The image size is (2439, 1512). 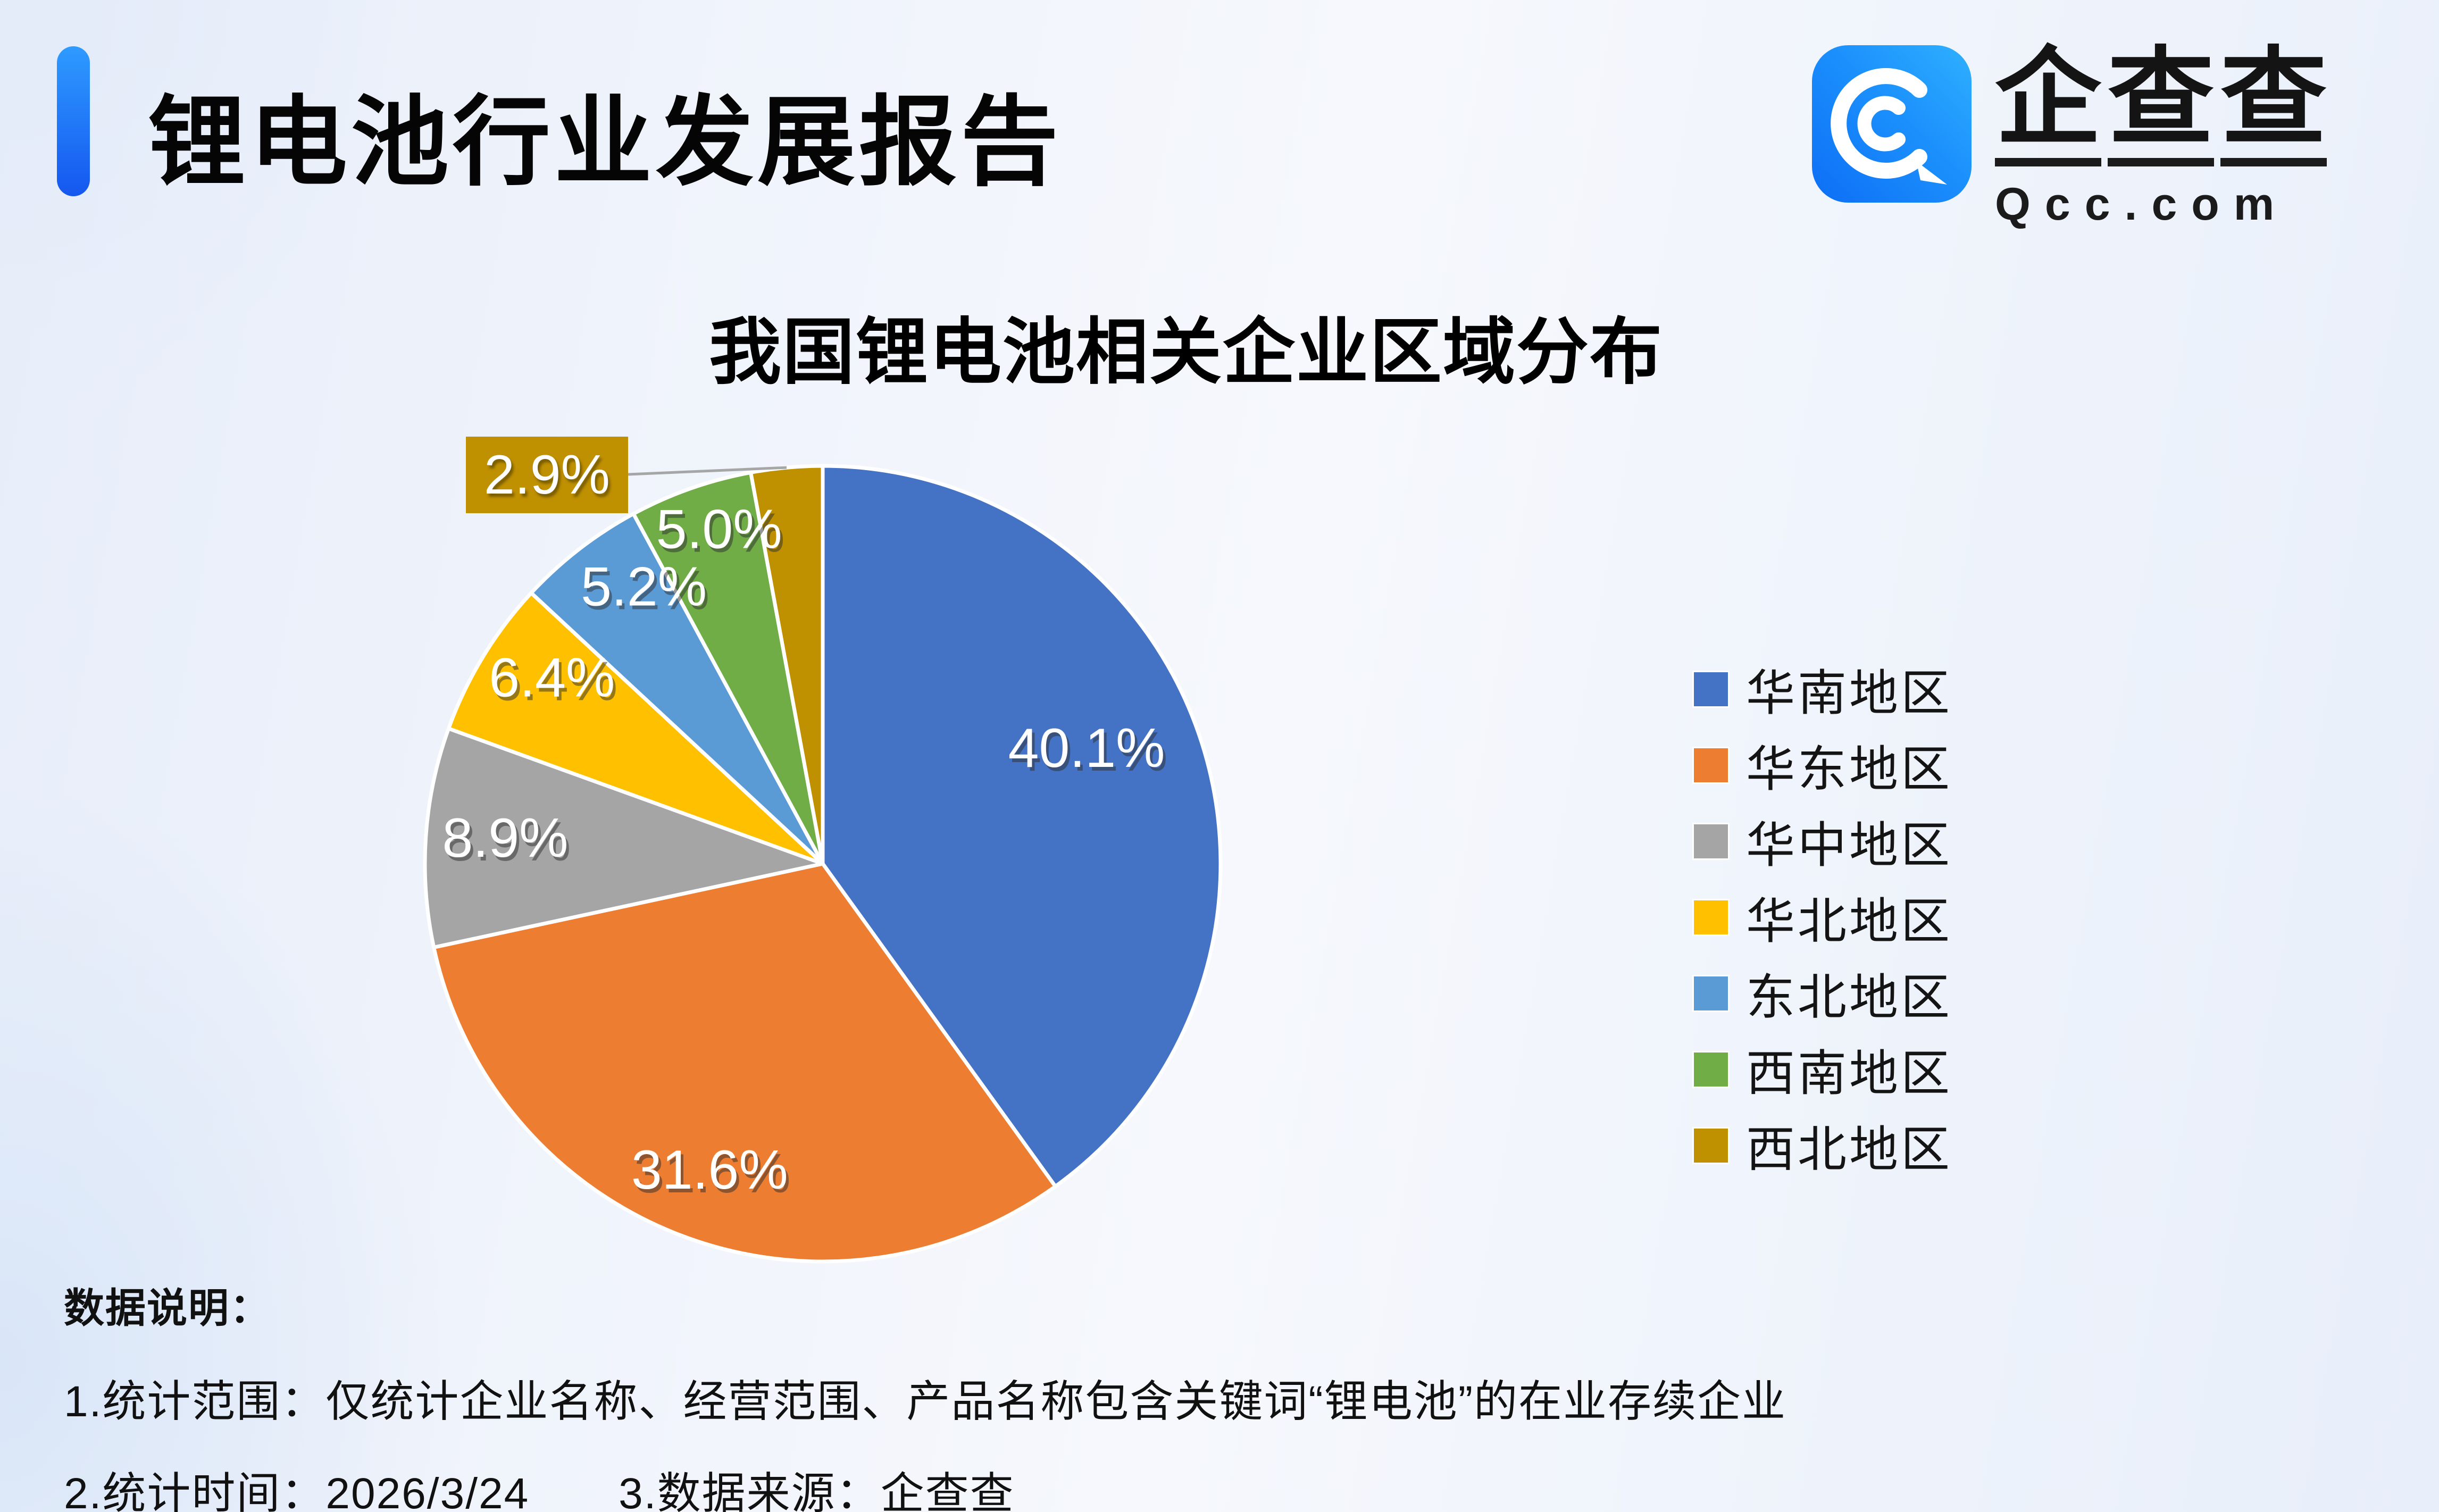 I want to click on title-accent-bar, so click(x=73, y=121).